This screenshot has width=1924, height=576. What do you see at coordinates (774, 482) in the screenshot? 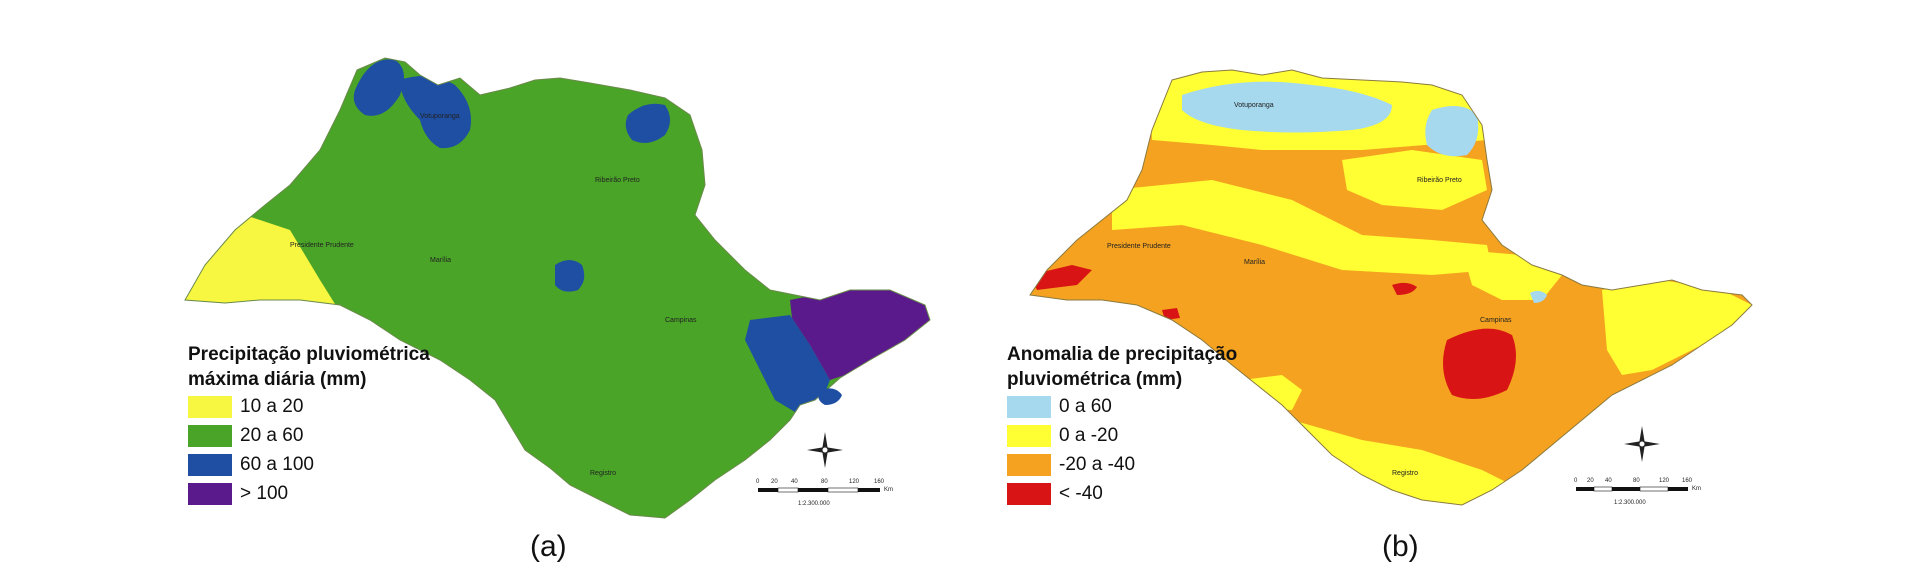
I see `scale-tick-1-a: 20` at bounding box center [774, 482].